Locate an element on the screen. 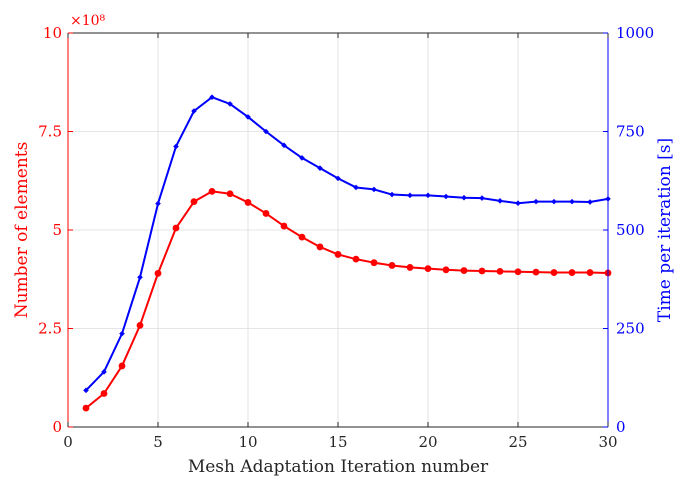 The width and height of the screenshot is (676, 479). right-y-axis-title: Time per iteration [s] is located at coordinates (665, 230).